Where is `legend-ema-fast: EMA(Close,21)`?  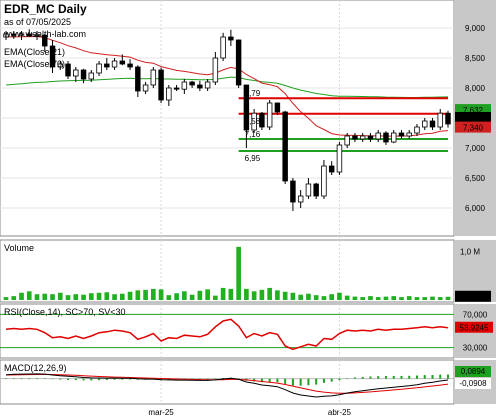
legend-ema-fast: EMA(Close,21) is located at coordinates (34, 52).